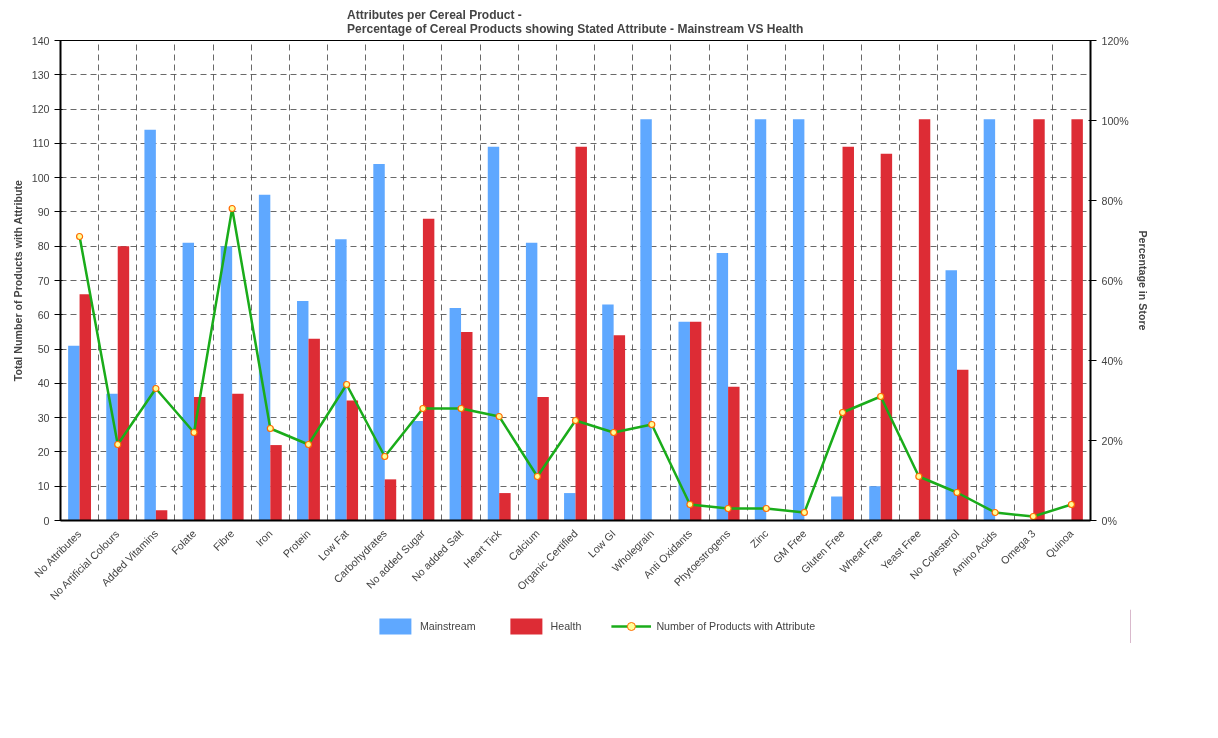  What do you see at coordinates (43, 486) in the screenshot?
I see `y-tick-label: 10` at bounding box center [43, 486].